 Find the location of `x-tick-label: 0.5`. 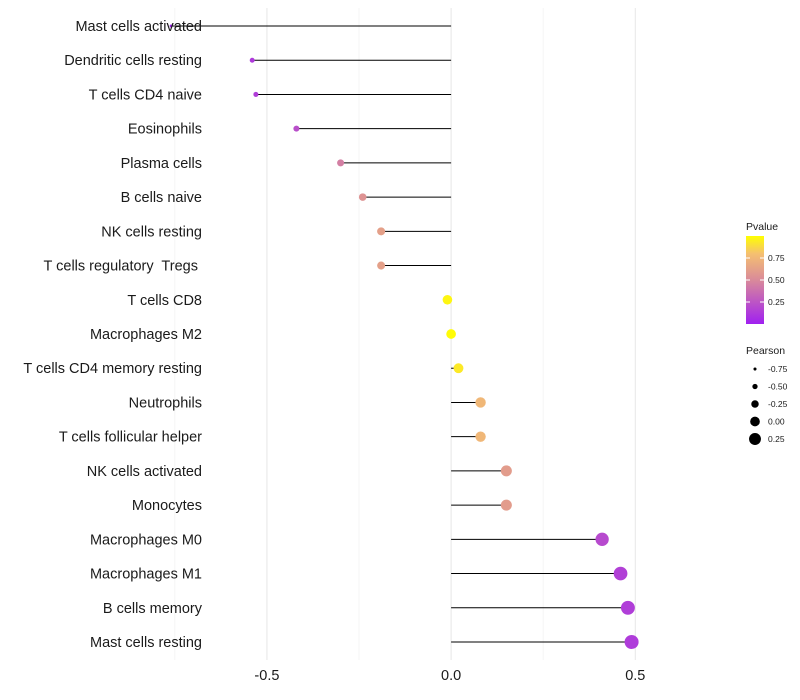

x-tick-label: 0.5 is located at coordinates (635, 676).